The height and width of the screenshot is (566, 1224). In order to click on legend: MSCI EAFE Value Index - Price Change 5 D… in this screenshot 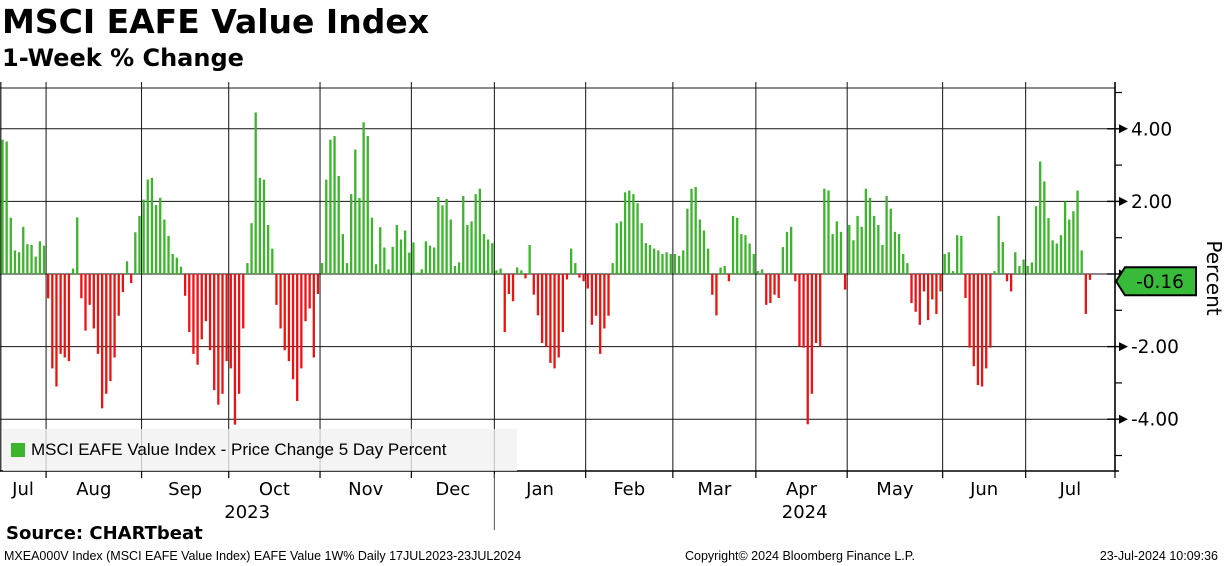, I will do `click(260, 450)`.